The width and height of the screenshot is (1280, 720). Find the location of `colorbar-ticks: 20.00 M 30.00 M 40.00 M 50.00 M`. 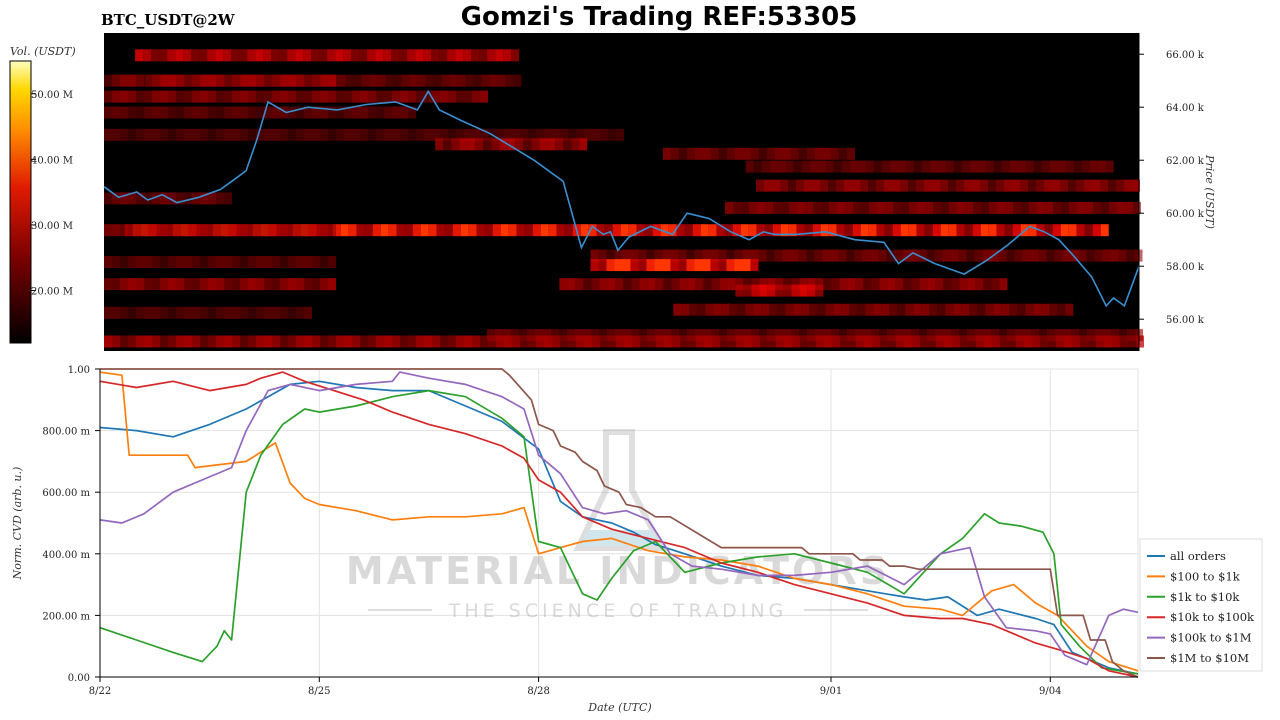

colorbar-ticks: 20.00 M 30.00 M 40.00 M 50.00 M is located at coordinates (52, 194).